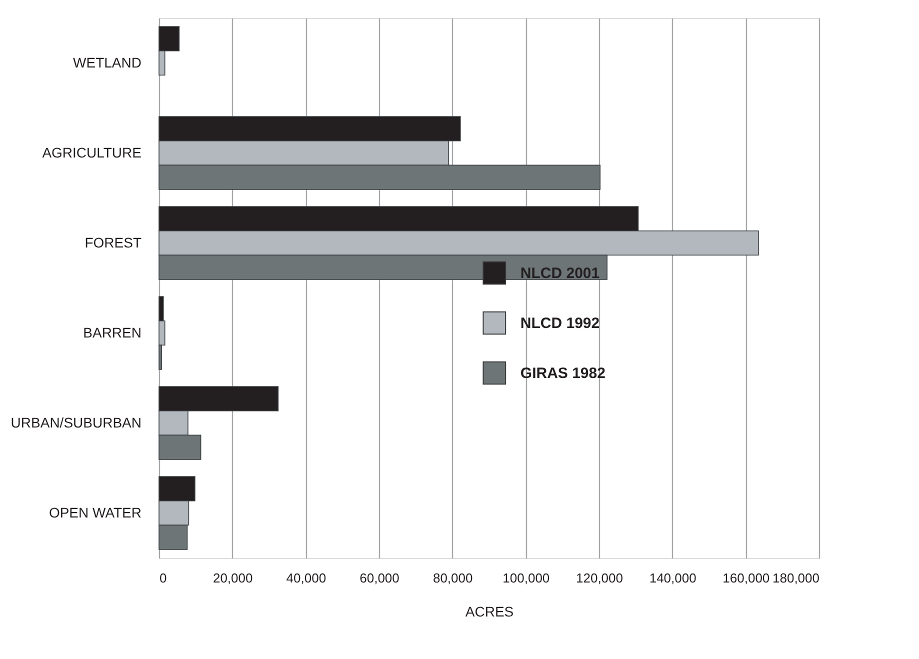 This screenshot has width=919, height=659. What do you see at coordinates (452, 578) in the screenshot?
I see `x-tick-label: 80,000` at bounding box center [452, 578].